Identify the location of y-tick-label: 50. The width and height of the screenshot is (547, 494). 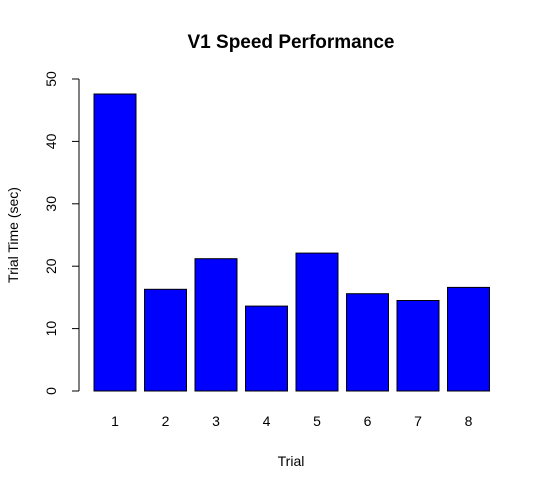
(51, 79).